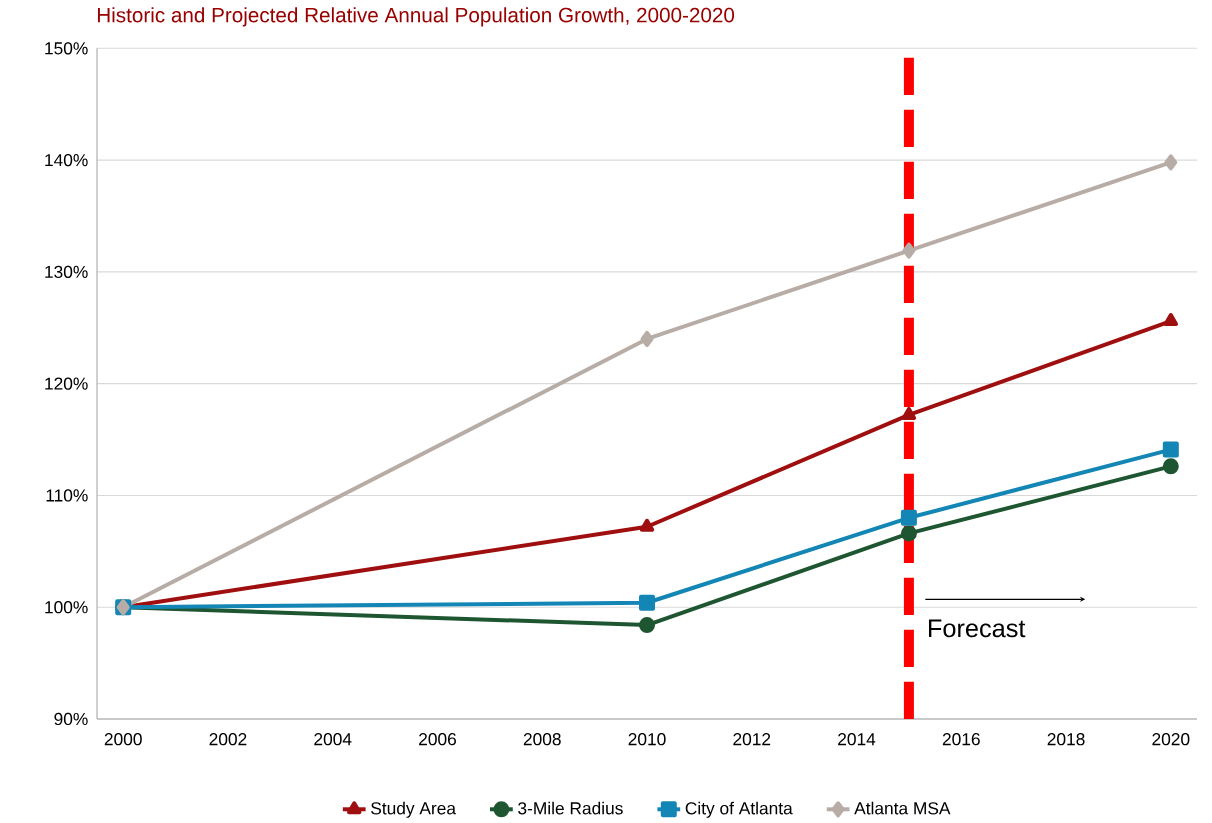  I want to click on x-tick-label: 2004, so click(333, 739).